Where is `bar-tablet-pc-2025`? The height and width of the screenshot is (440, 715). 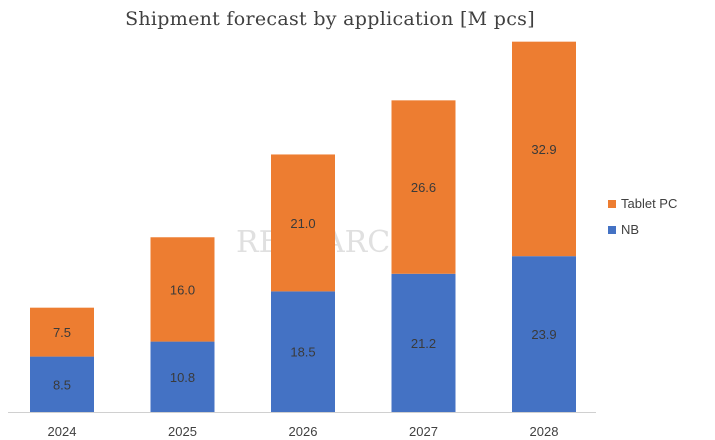
bar-tablet-pc-2025 is located at coordinates (182, 289).